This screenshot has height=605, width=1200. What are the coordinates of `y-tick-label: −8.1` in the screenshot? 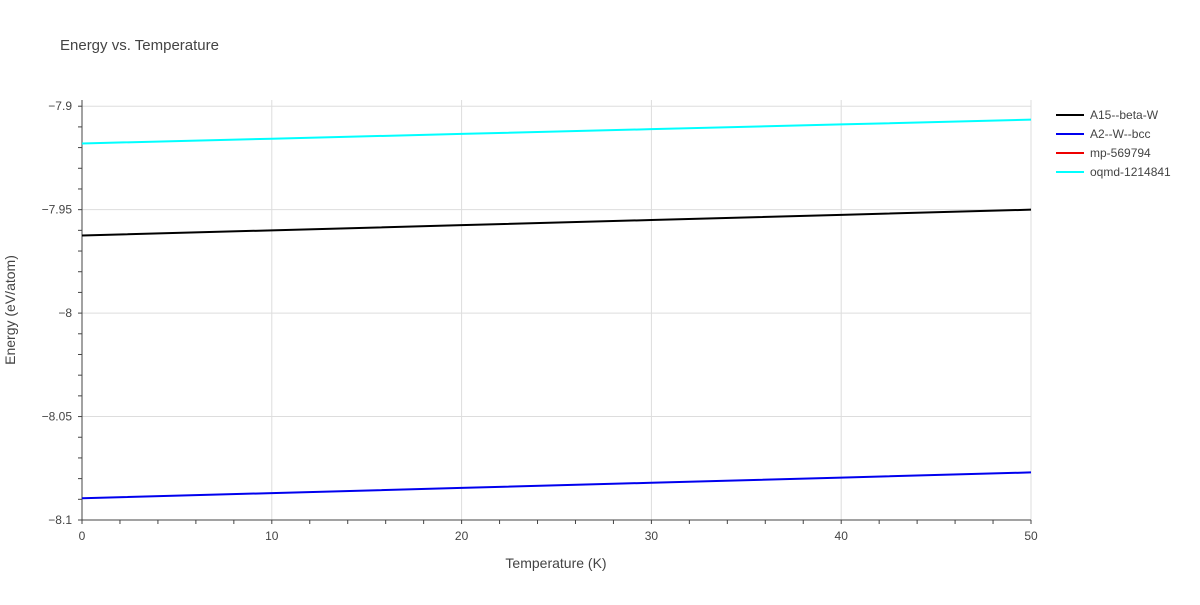 It's located at (60, 520).